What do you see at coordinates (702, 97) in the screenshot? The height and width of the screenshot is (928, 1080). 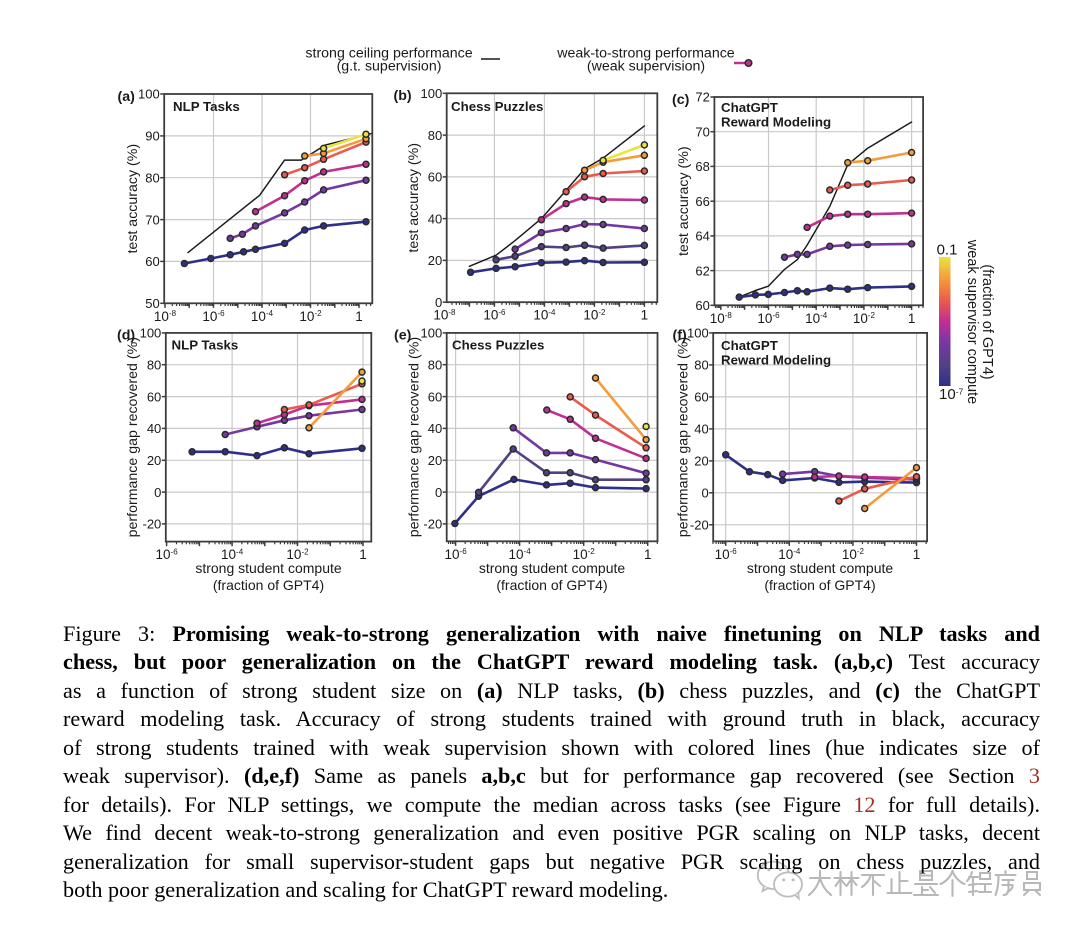 I see `svg-text: 72` at bounding box center [702, 97].